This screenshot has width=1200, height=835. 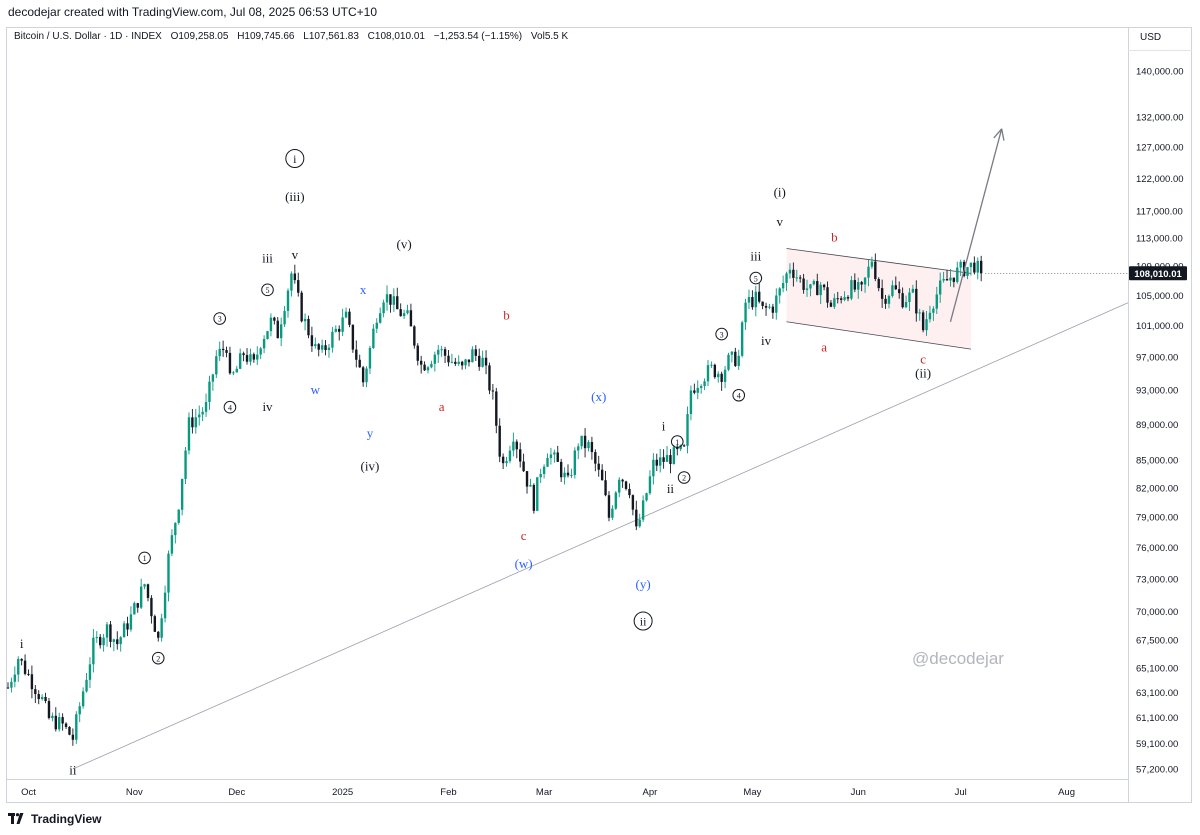 What do you see at coordinates (598, 396) in the screenshot?
I see `wave-label: (x)` at bounding box center [598, 396].